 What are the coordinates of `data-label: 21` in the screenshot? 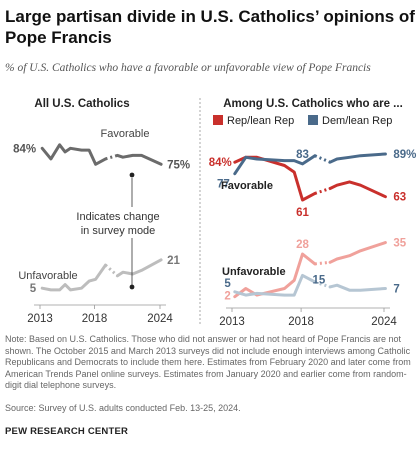 It's located at (173, 261).